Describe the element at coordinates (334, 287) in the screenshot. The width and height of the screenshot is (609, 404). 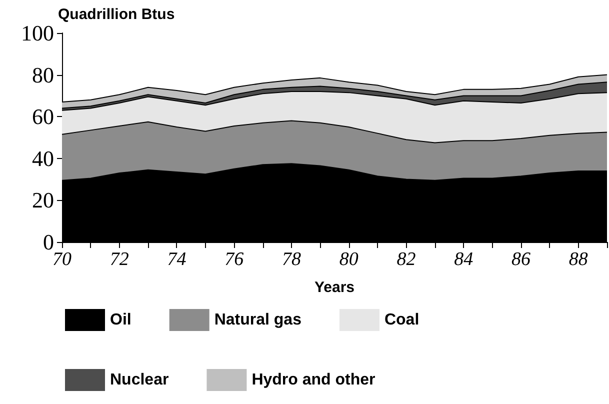
I see `x-axis-title: Years` at that location.